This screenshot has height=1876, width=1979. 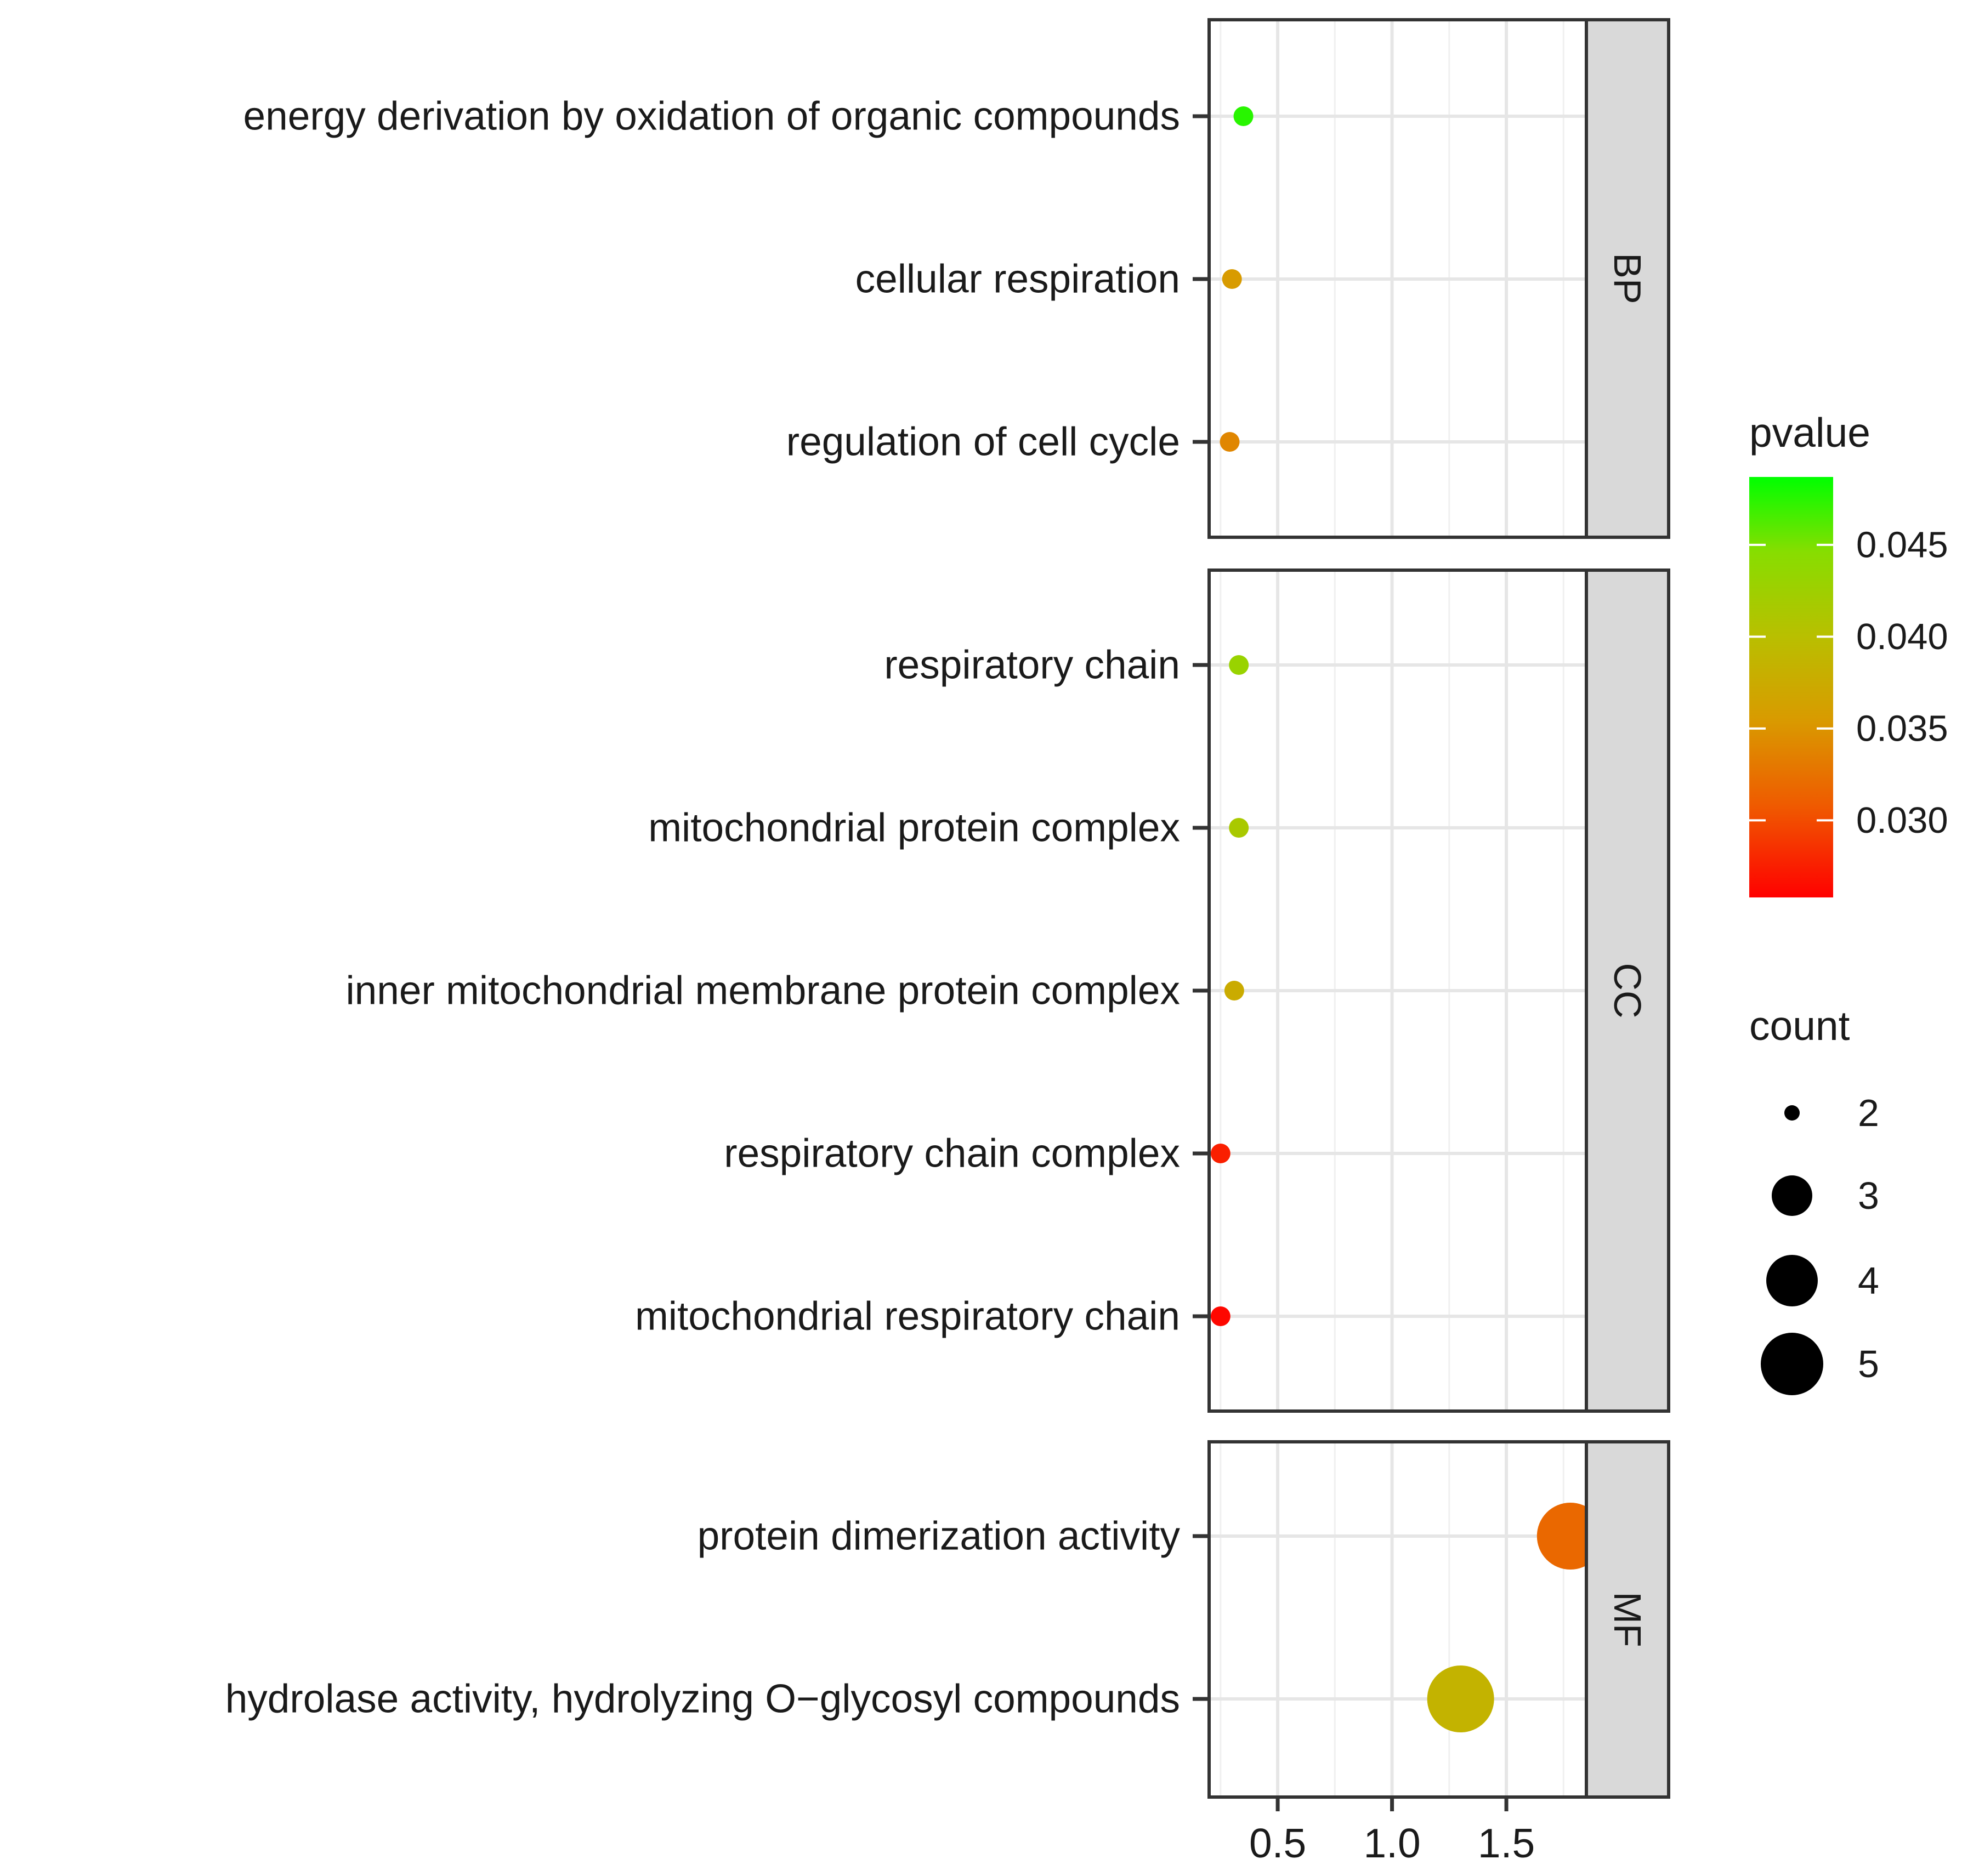 I want to click on y-tick-label: mitochondrial protein complex, so click(x=914, y=828).